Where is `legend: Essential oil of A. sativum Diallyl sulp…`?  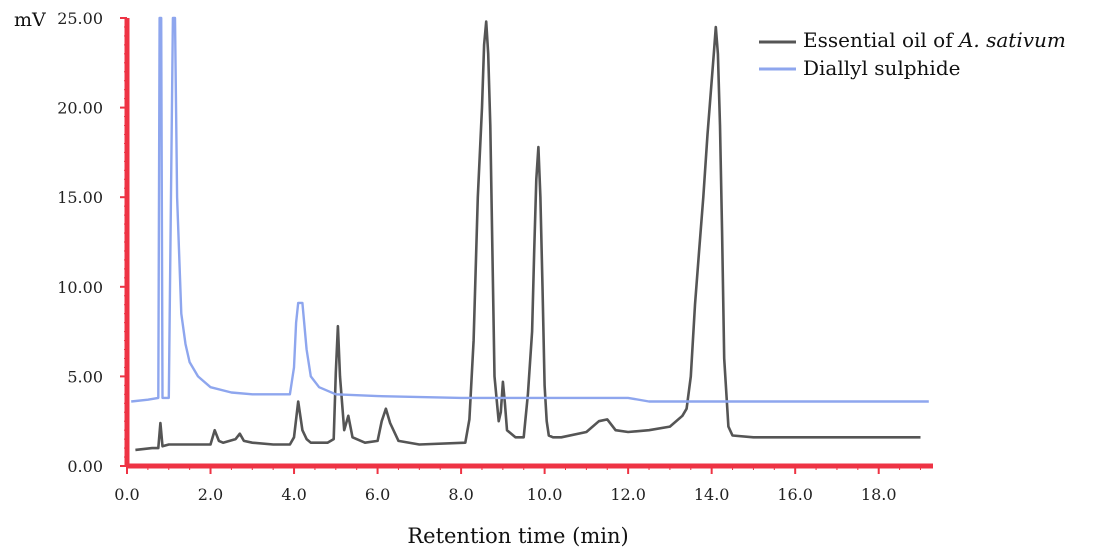
legend: Essential oil of A. sativum Diallyl sulp… is located at coordinates (912, 54).